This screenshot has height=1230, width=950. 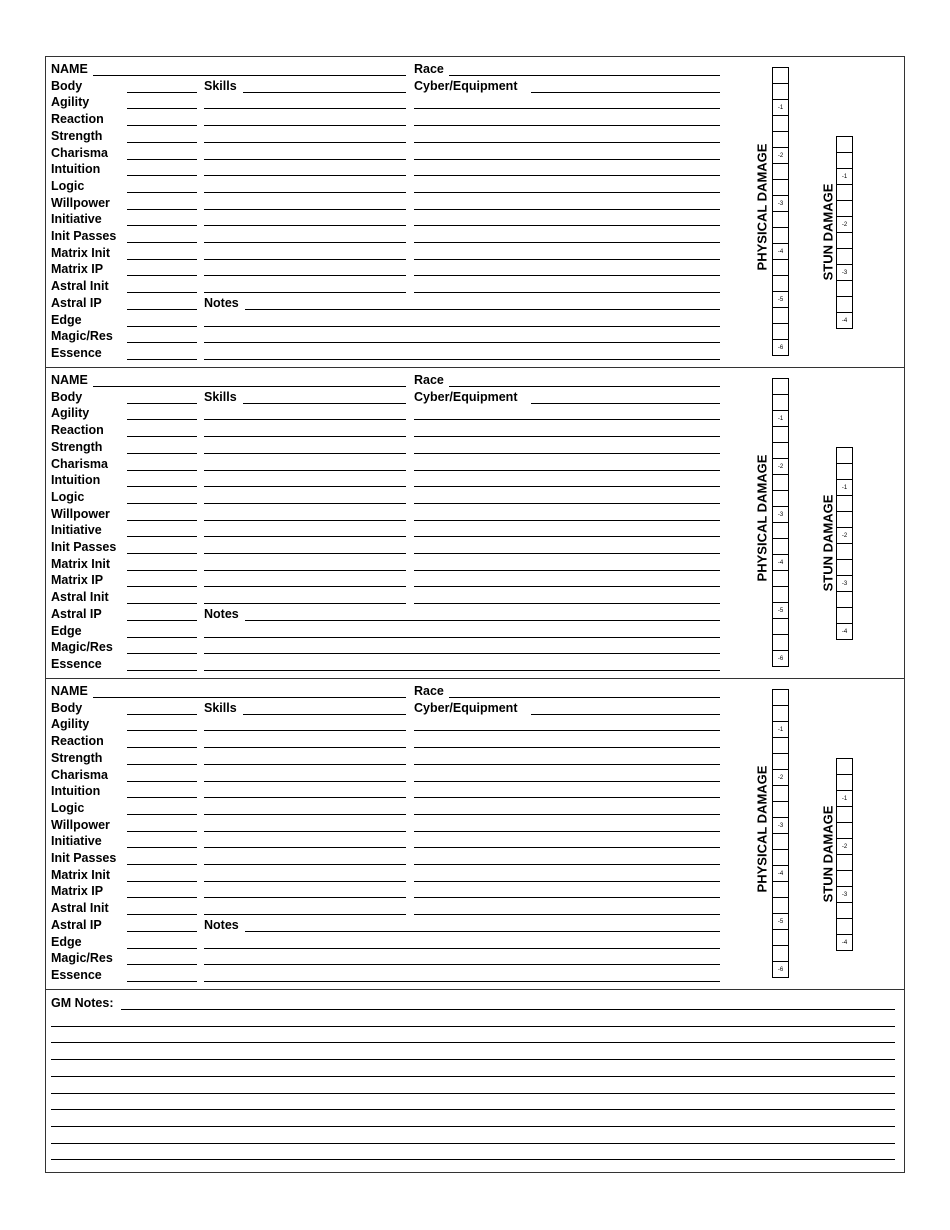 I want to click on race-field, so click(x=584, y=75).